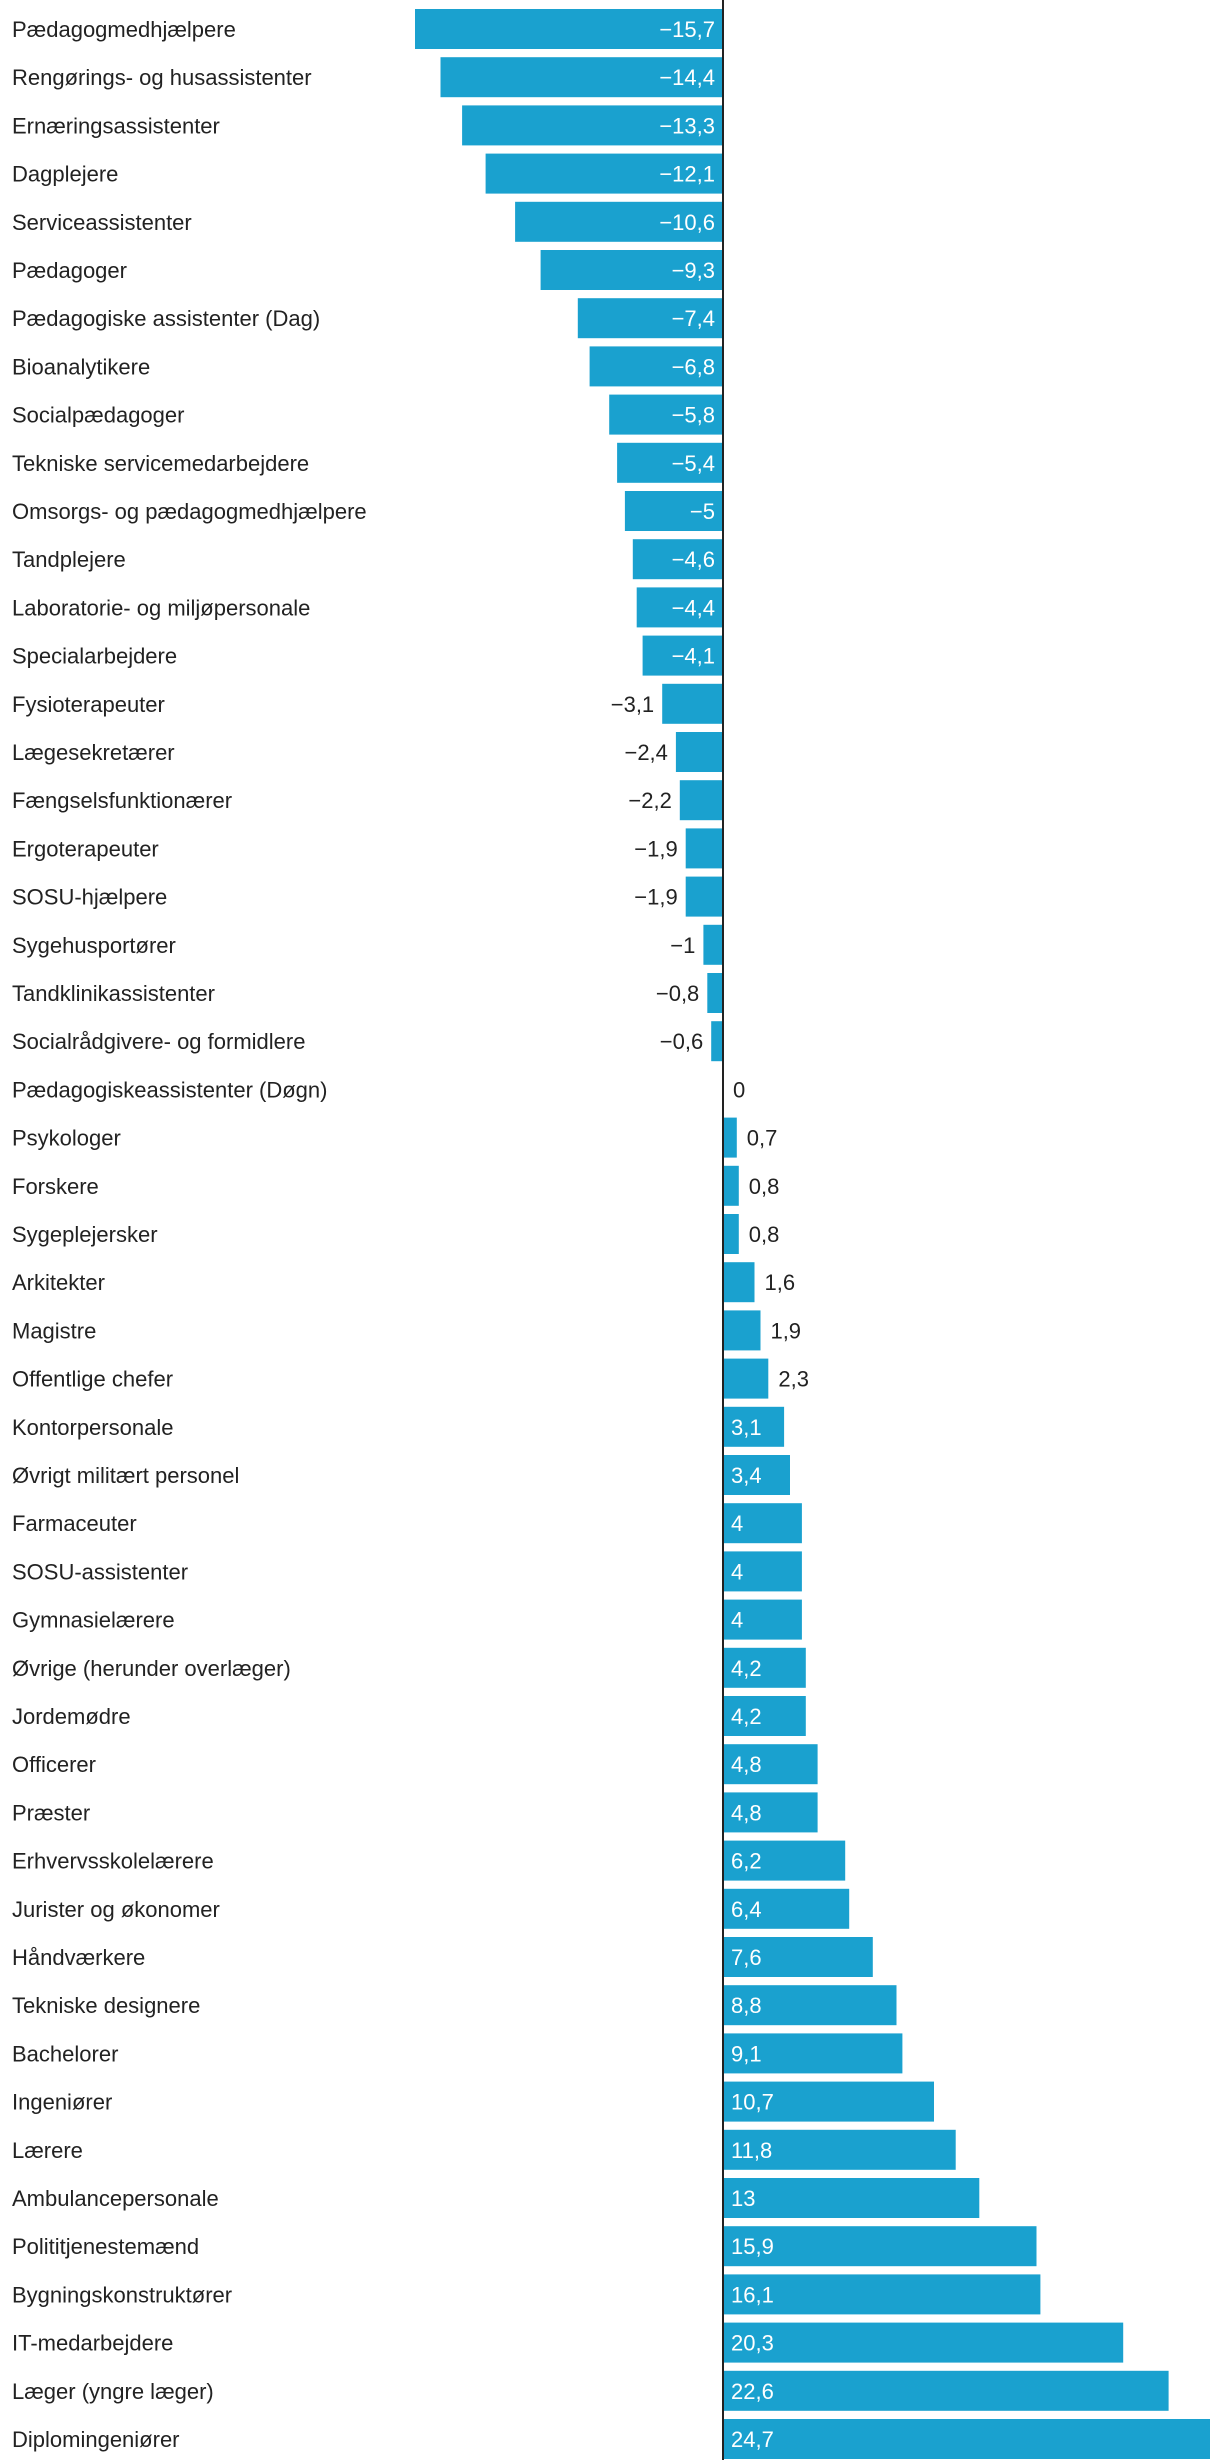 The image size is (1220, 2460). What do you see at coordinates (162, 77) in the screenshot?
I see `category-label-rengoerings-og-husassistenter: Rengørings- og husassistenter` at bounding box center [162, 77].